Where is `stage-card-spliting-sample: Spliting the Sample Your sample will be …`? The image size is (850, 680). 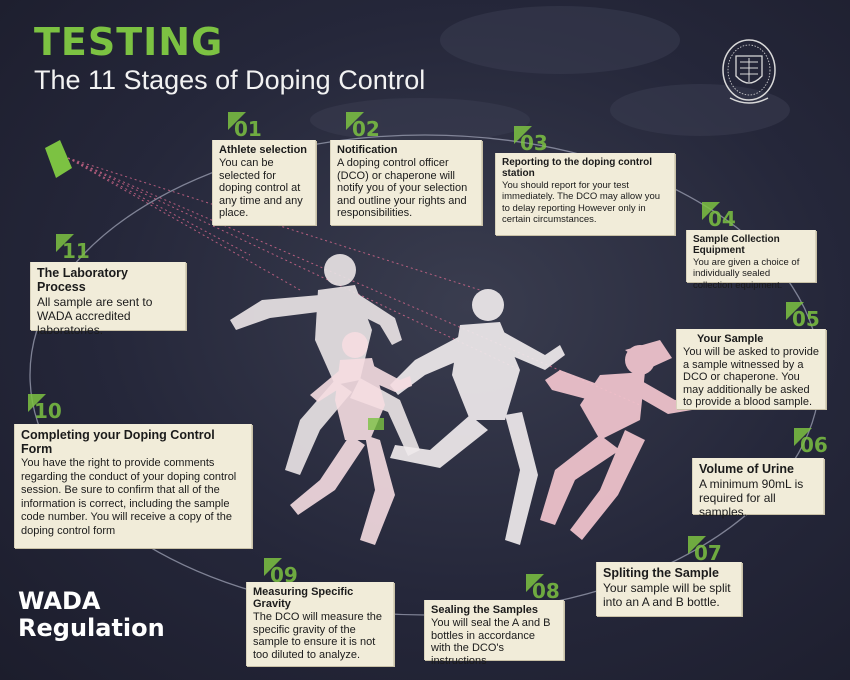
stage-card-spliting-sample: Spliting the Sample Your sample will be … is located at coordinates (669, 589).